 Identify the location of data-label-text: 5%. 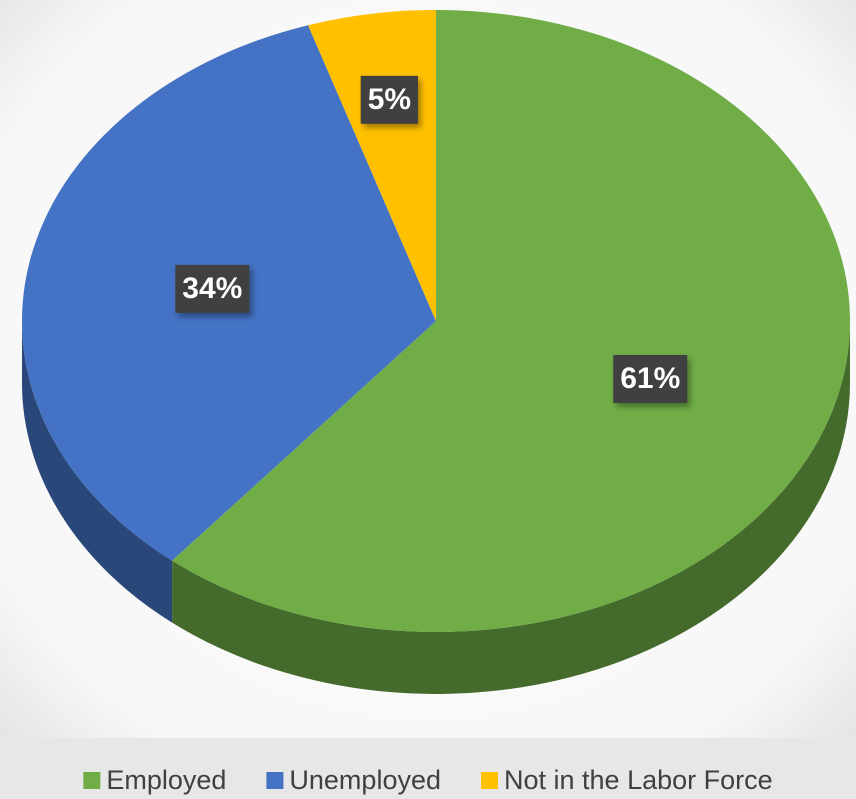
(389, 99).